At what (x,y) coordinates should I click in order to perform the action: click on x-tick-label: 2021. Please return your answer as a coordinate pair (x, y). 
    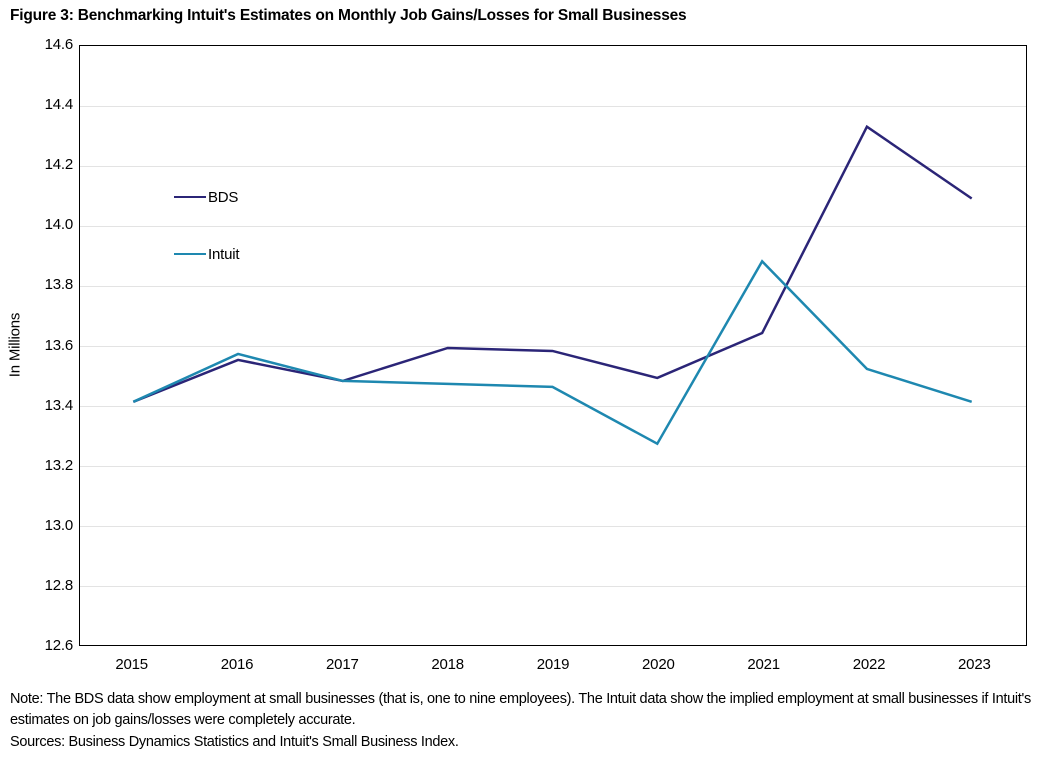
    Looking at the image, I should click on (763, 664).